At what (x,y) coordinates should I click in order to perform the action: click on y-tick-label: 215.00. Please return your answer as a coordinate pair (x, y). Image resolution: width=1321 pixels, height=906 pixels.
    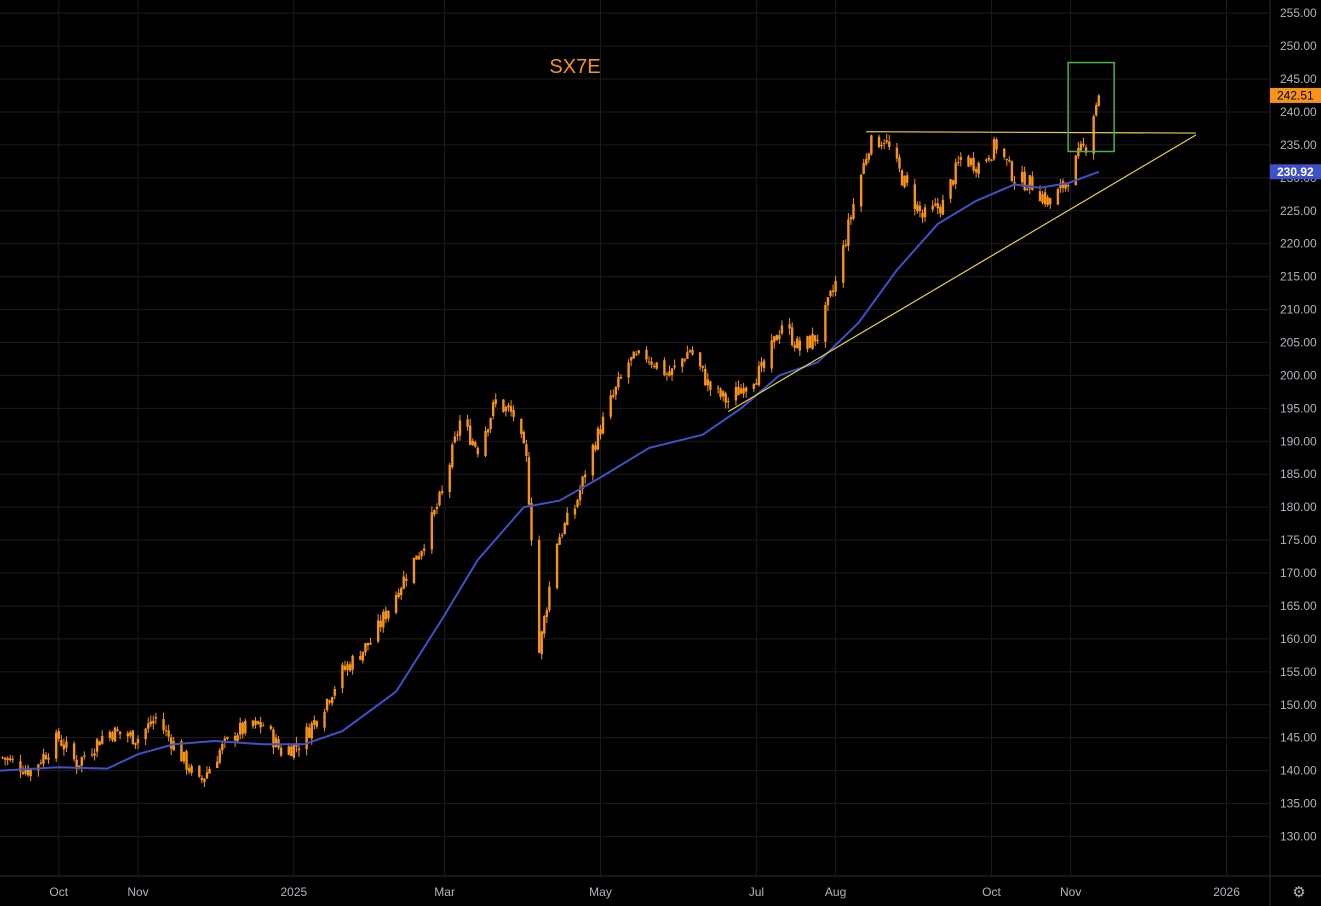
    Looking at the image, I should click on (1298, 277).